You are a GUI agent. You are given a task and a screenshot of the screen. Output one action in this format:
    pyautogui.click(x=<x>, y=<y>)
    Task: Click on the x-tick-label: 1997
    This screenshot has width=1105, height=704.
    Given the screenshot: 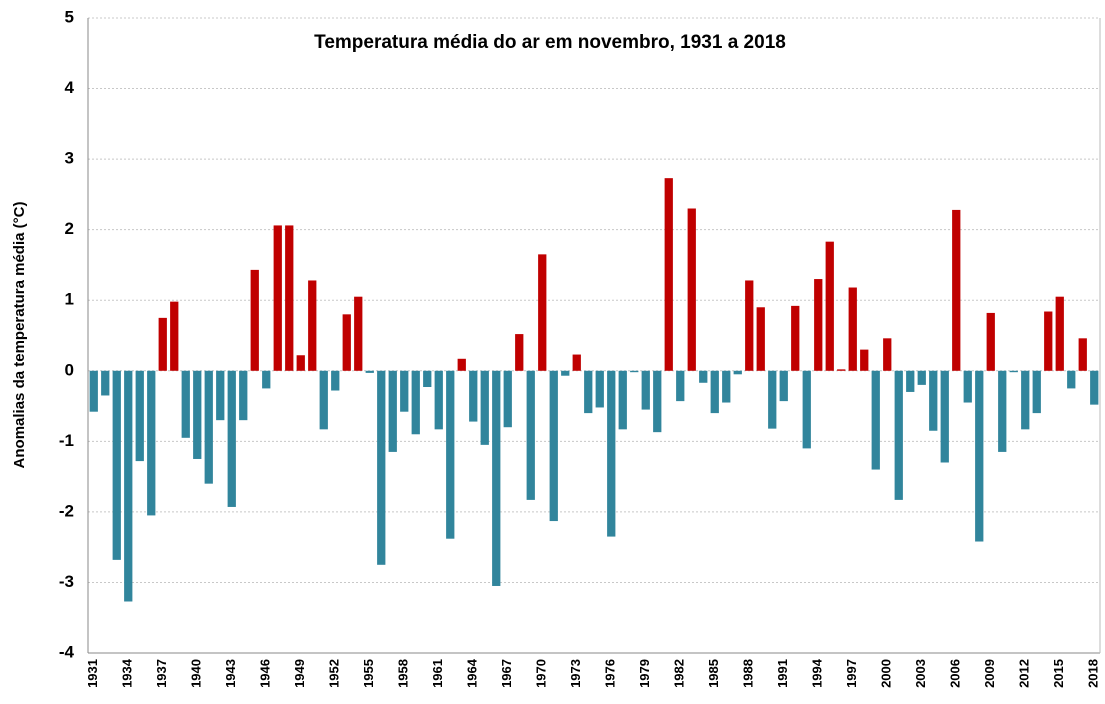 What is the action you would take?
    pyautogui.click(x=851, y=673)
    